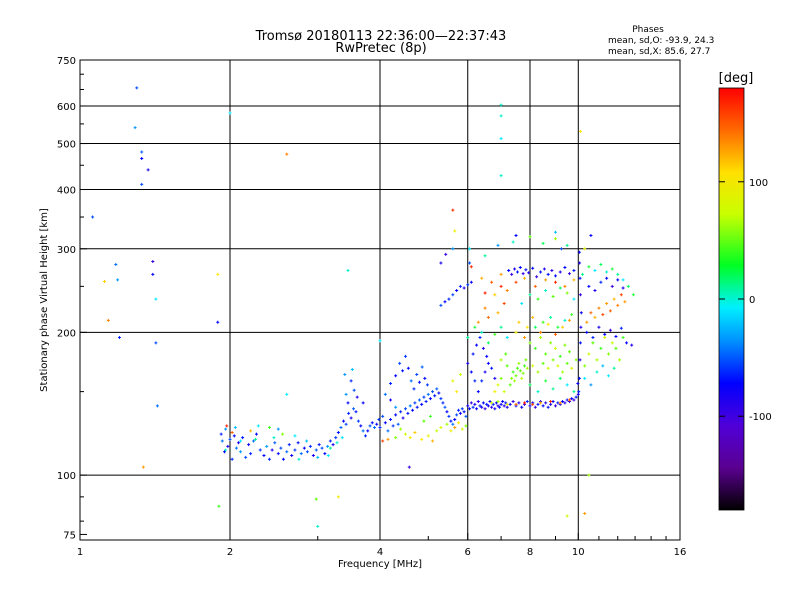  What do you see at coordinates (661, 41) in the screenshot?
I see `phase-stats-o-mode: mean, sd,O: -93.9, 24.3` at bounding box center [661, 41].